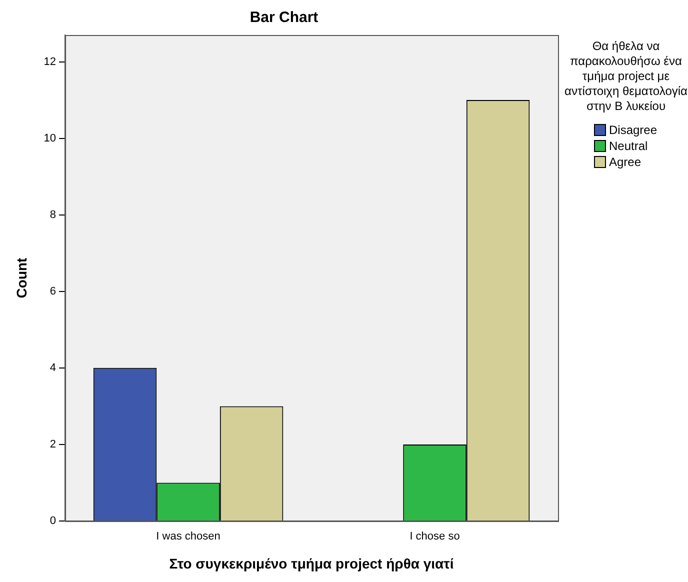 The image size is (688, 582). Describe the element at coordinates (53, 214) in the screenshot. I see `y-tick-label: 8` at that location.